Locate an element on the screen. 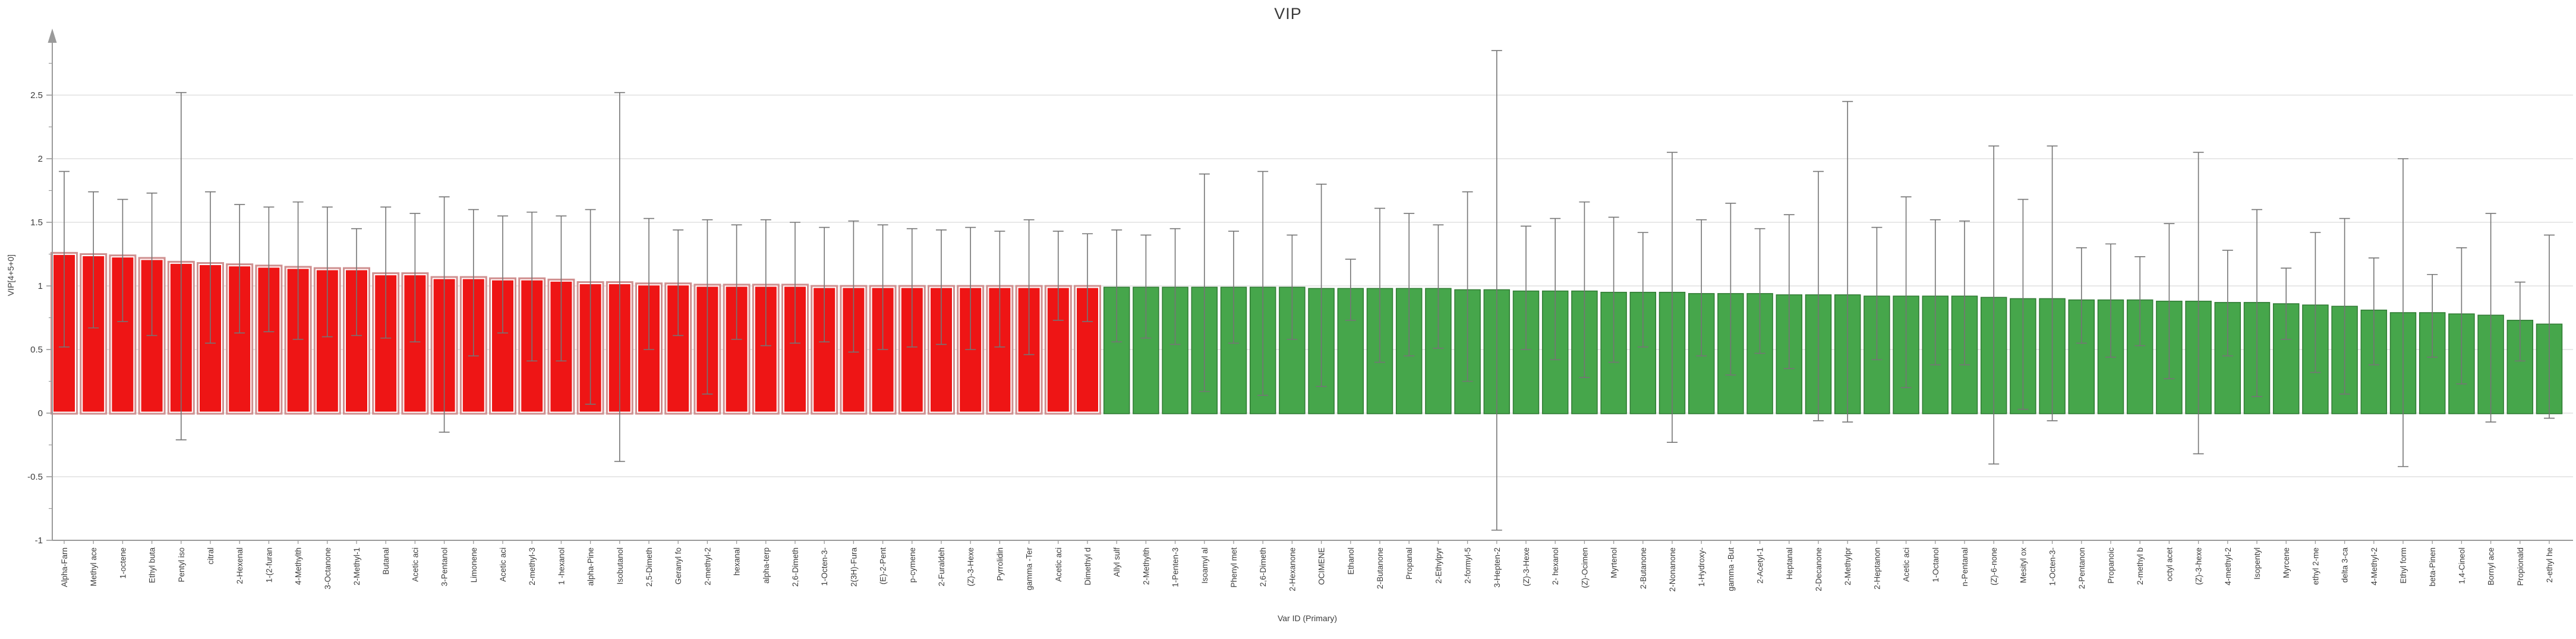 The image size is (2576, 639). x-category-label: 1-Octanol is located at coordinates (1936, 565).